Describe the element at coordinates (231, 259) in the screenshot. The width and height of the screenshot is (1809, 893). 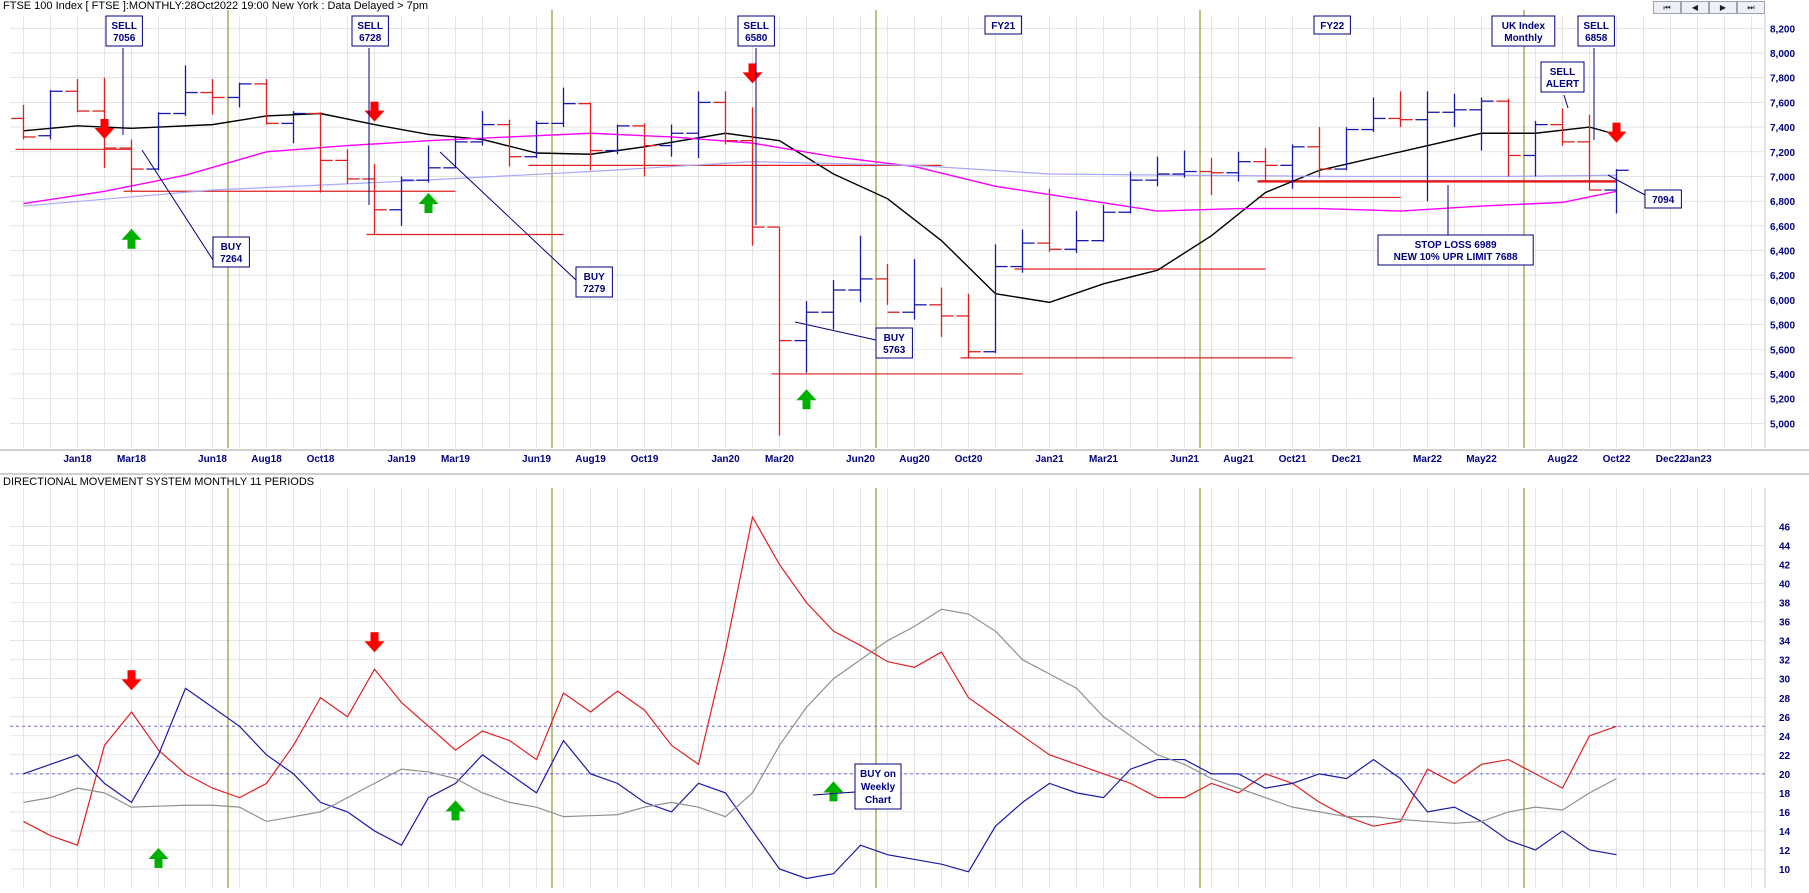
I see `annotation-text: 7264` at that location.